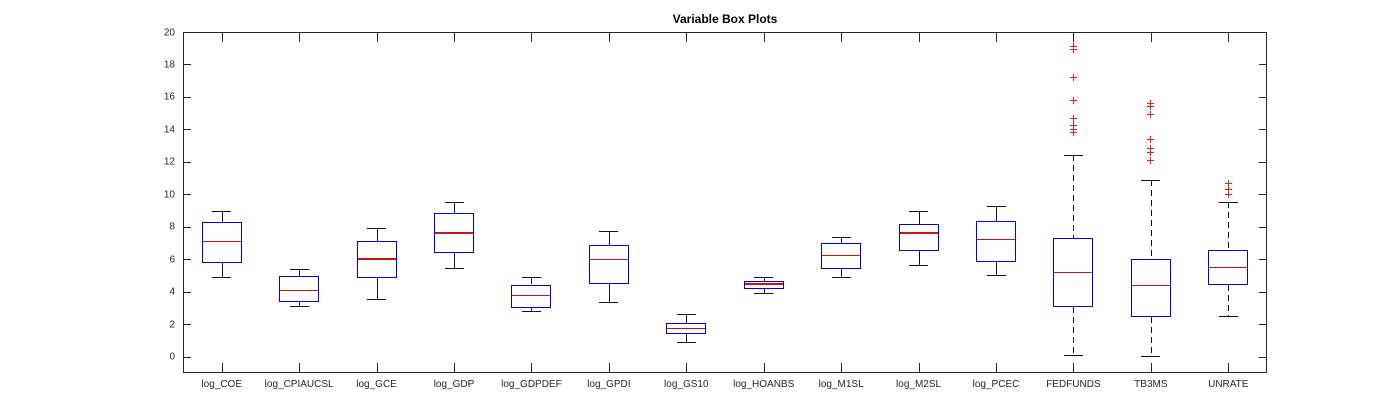  Describe the element at coordinates (169, 97) in the screenshot. I see `y-tick-label: 16` at that location.